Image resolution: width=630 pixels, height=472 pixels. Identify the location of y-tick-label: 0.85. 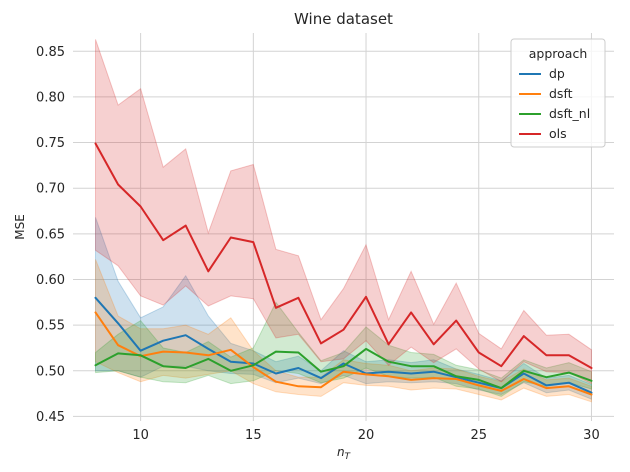
(50, 52).